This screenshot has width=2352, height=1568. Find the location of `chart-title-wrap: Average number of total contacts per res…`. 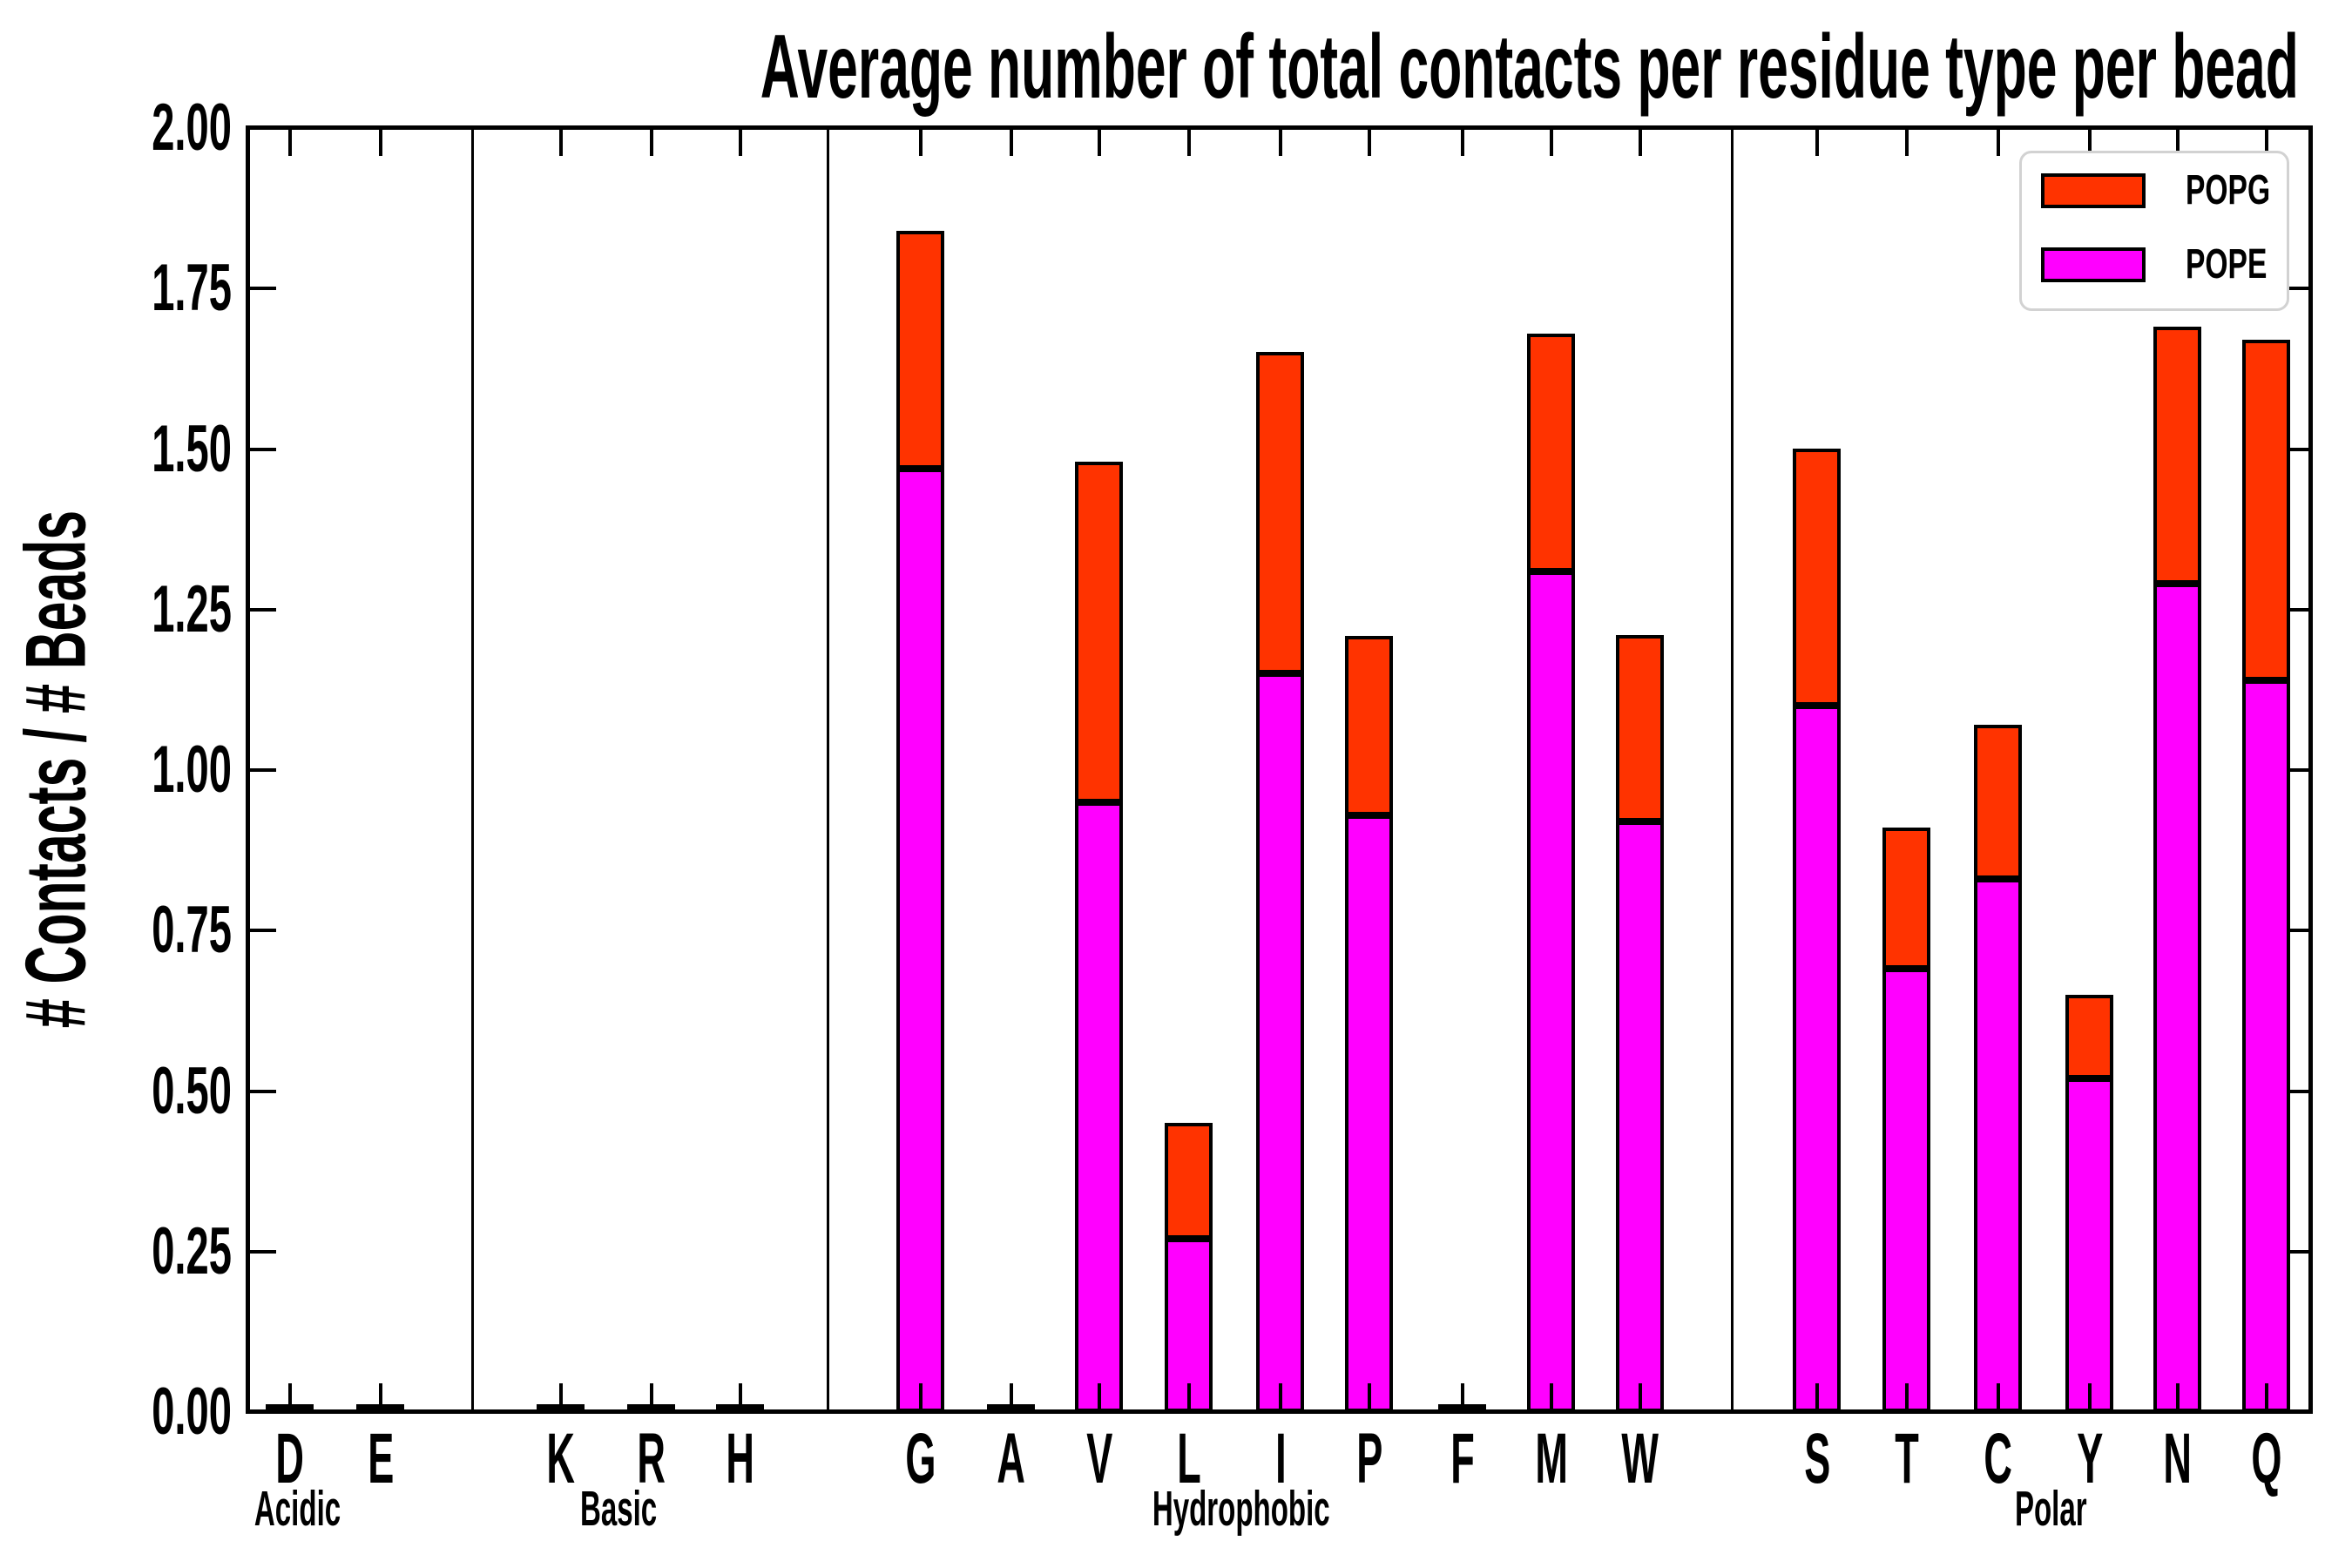

chart-title-wrap: Average number of total contacts per res… is located at coordinates (1280, 67).